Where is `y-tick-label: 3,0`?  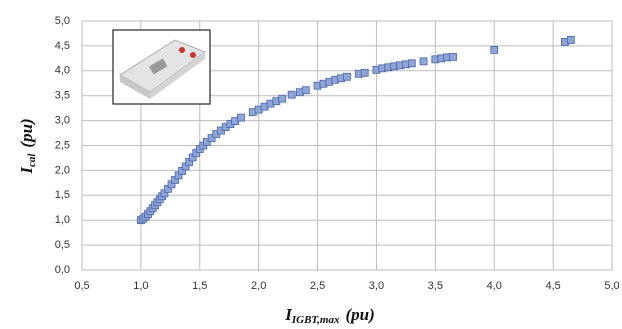
y-tick-label: 3,0 is located at coordinates (62, 121).